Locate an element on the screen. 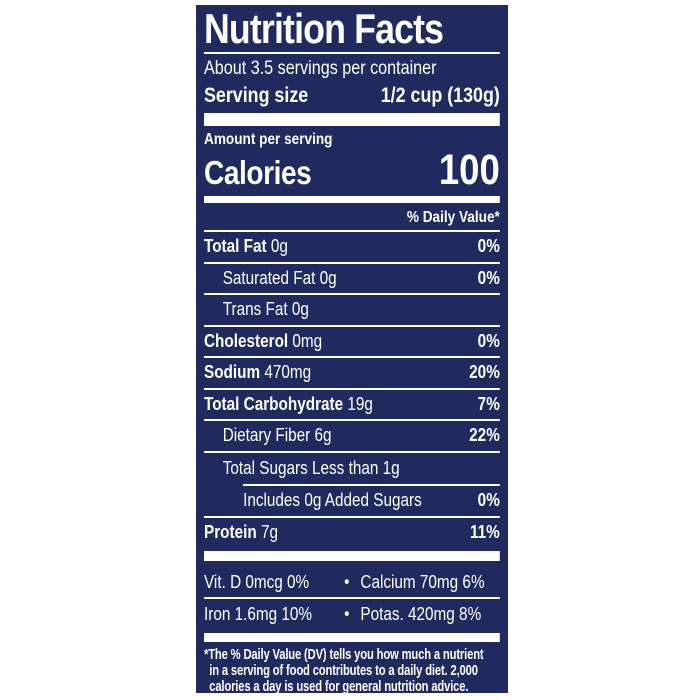 This screenshot has height=700, width=700. nutrient-amount: 19g is located at coordinates (360, 403).